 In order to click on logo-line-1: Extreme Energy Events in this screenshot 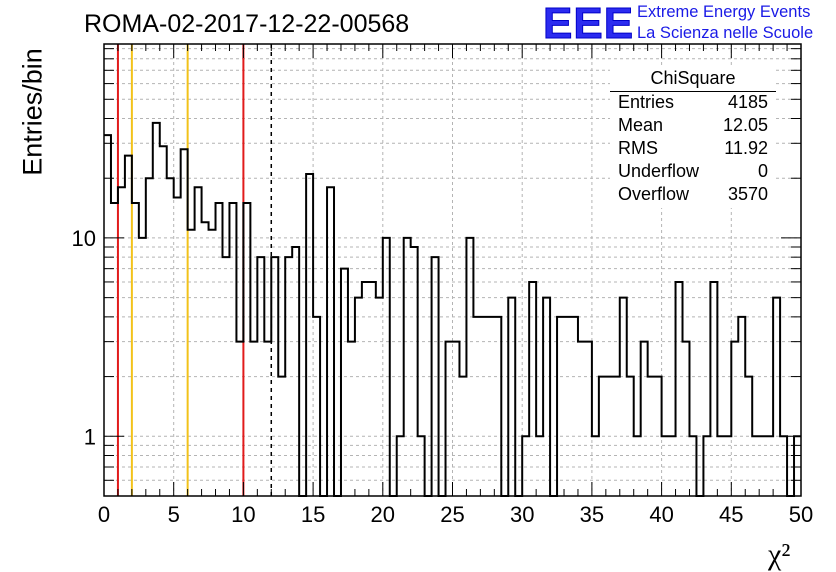, I will do `click(724, 12)`.